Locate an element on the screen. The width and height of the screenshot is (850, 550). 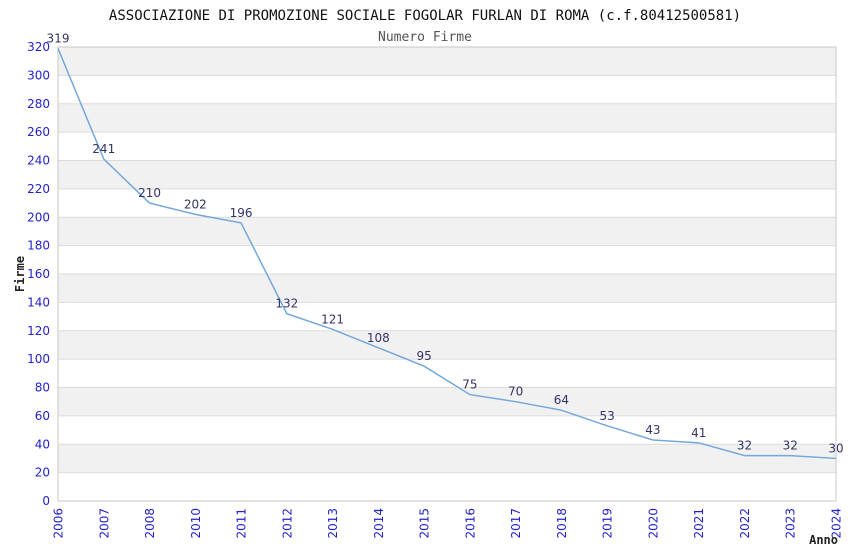
data-point-label: 319 is located at coordinates (58, 38).